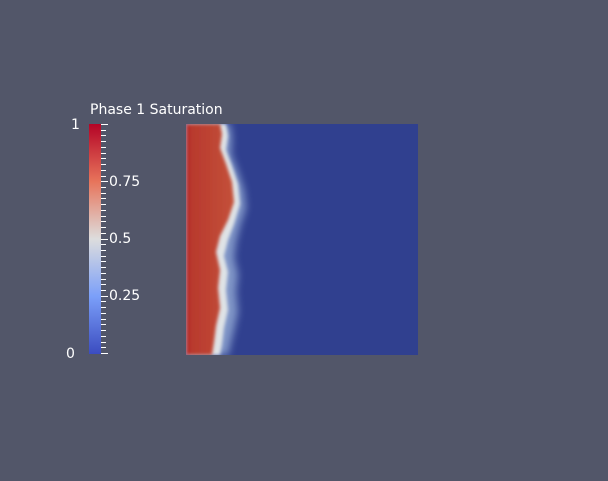 This screenshot has height=481, width=608. I want to click on scalar-bar-label-0-25: 0.25, so click(125, 296).